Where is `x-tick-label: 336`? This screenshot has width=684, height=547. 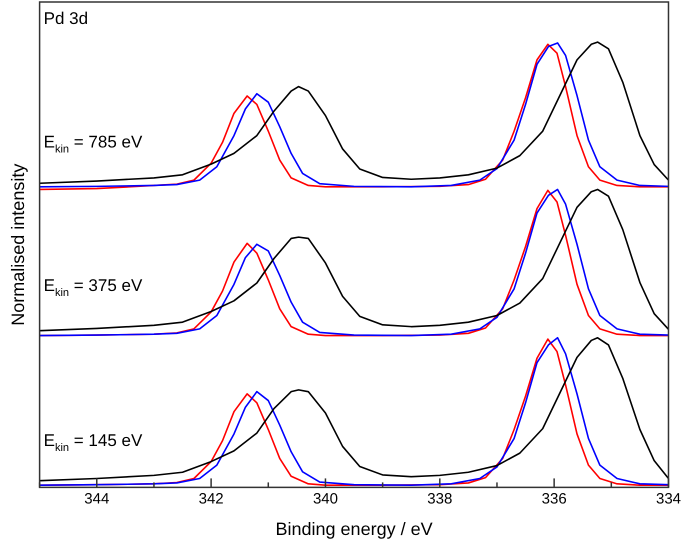
x-tick-label: 336 is located at coordinates (554, 499).